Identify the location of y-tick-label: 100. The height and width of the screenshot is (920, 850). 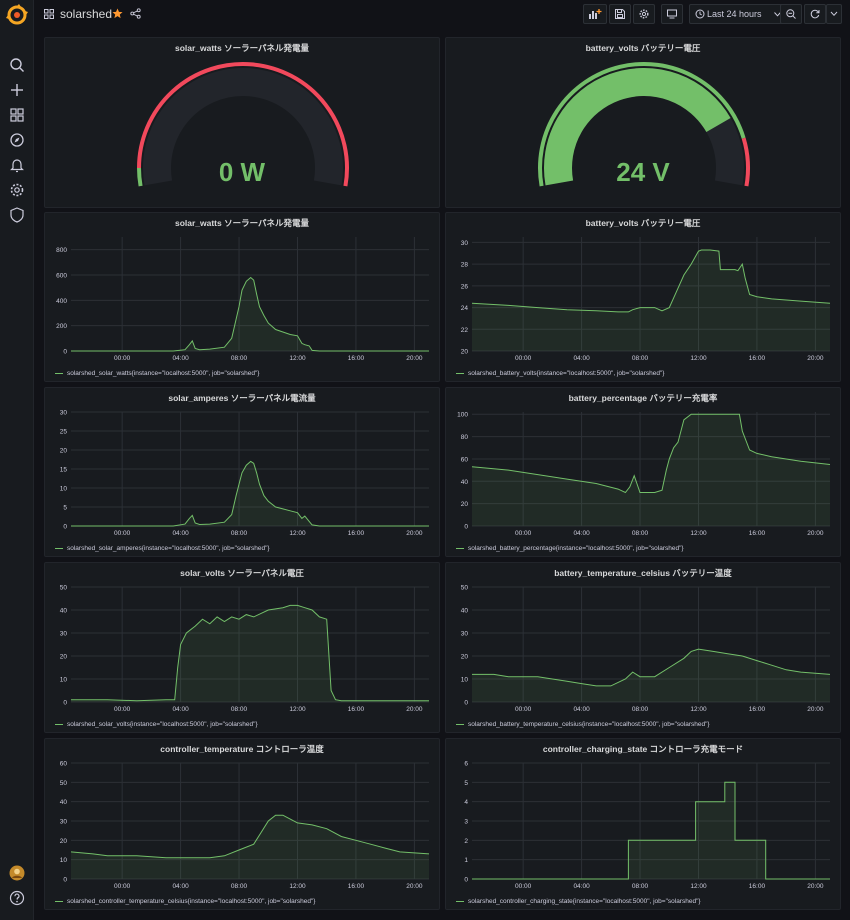
(462, 415).